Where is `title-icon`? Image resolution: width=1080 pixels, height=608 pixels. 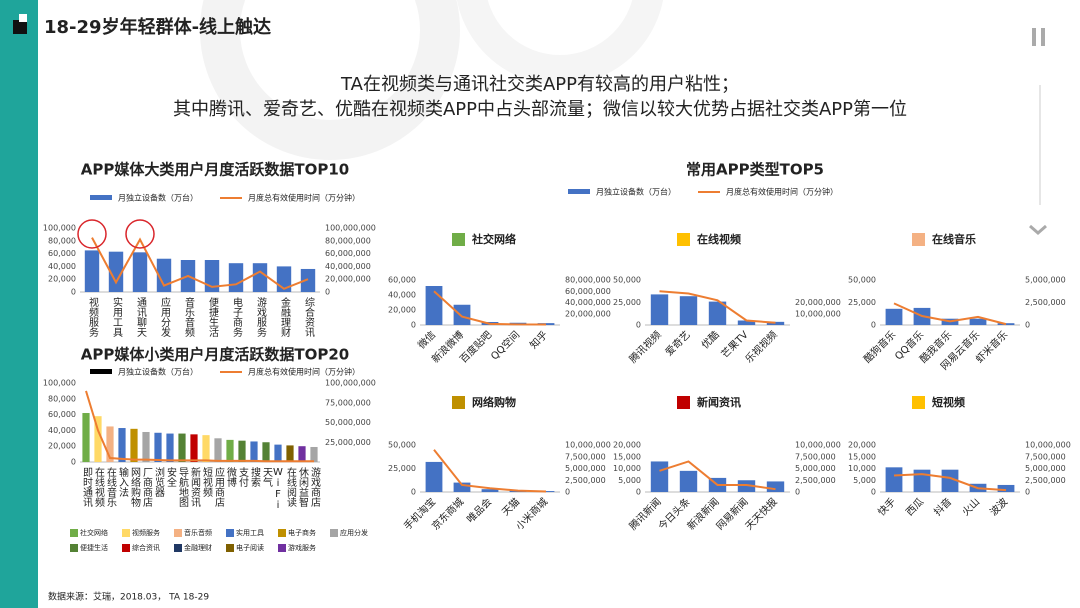 title-icon is located at coordinates (20, 27).